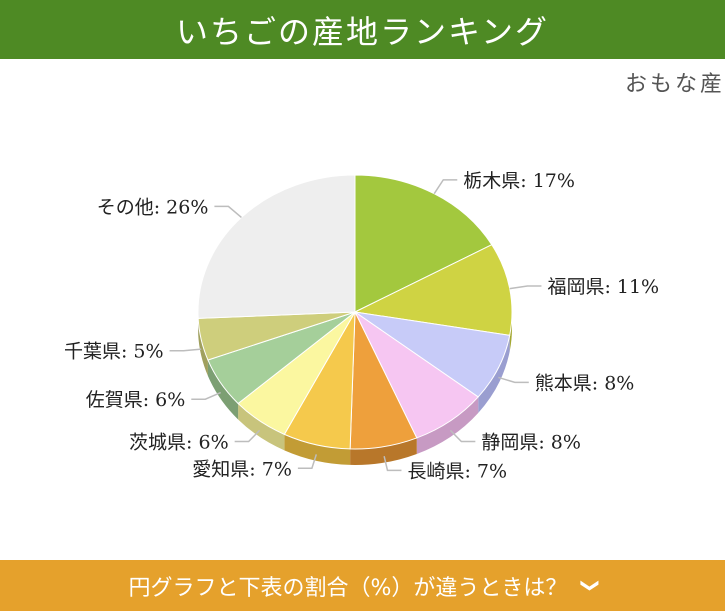 This screenshot has width=725, height=611. Describe the element at coordinates (519, 181) in the screenshot. I see `slice-label-0: 栃木県: 17%` at that location.